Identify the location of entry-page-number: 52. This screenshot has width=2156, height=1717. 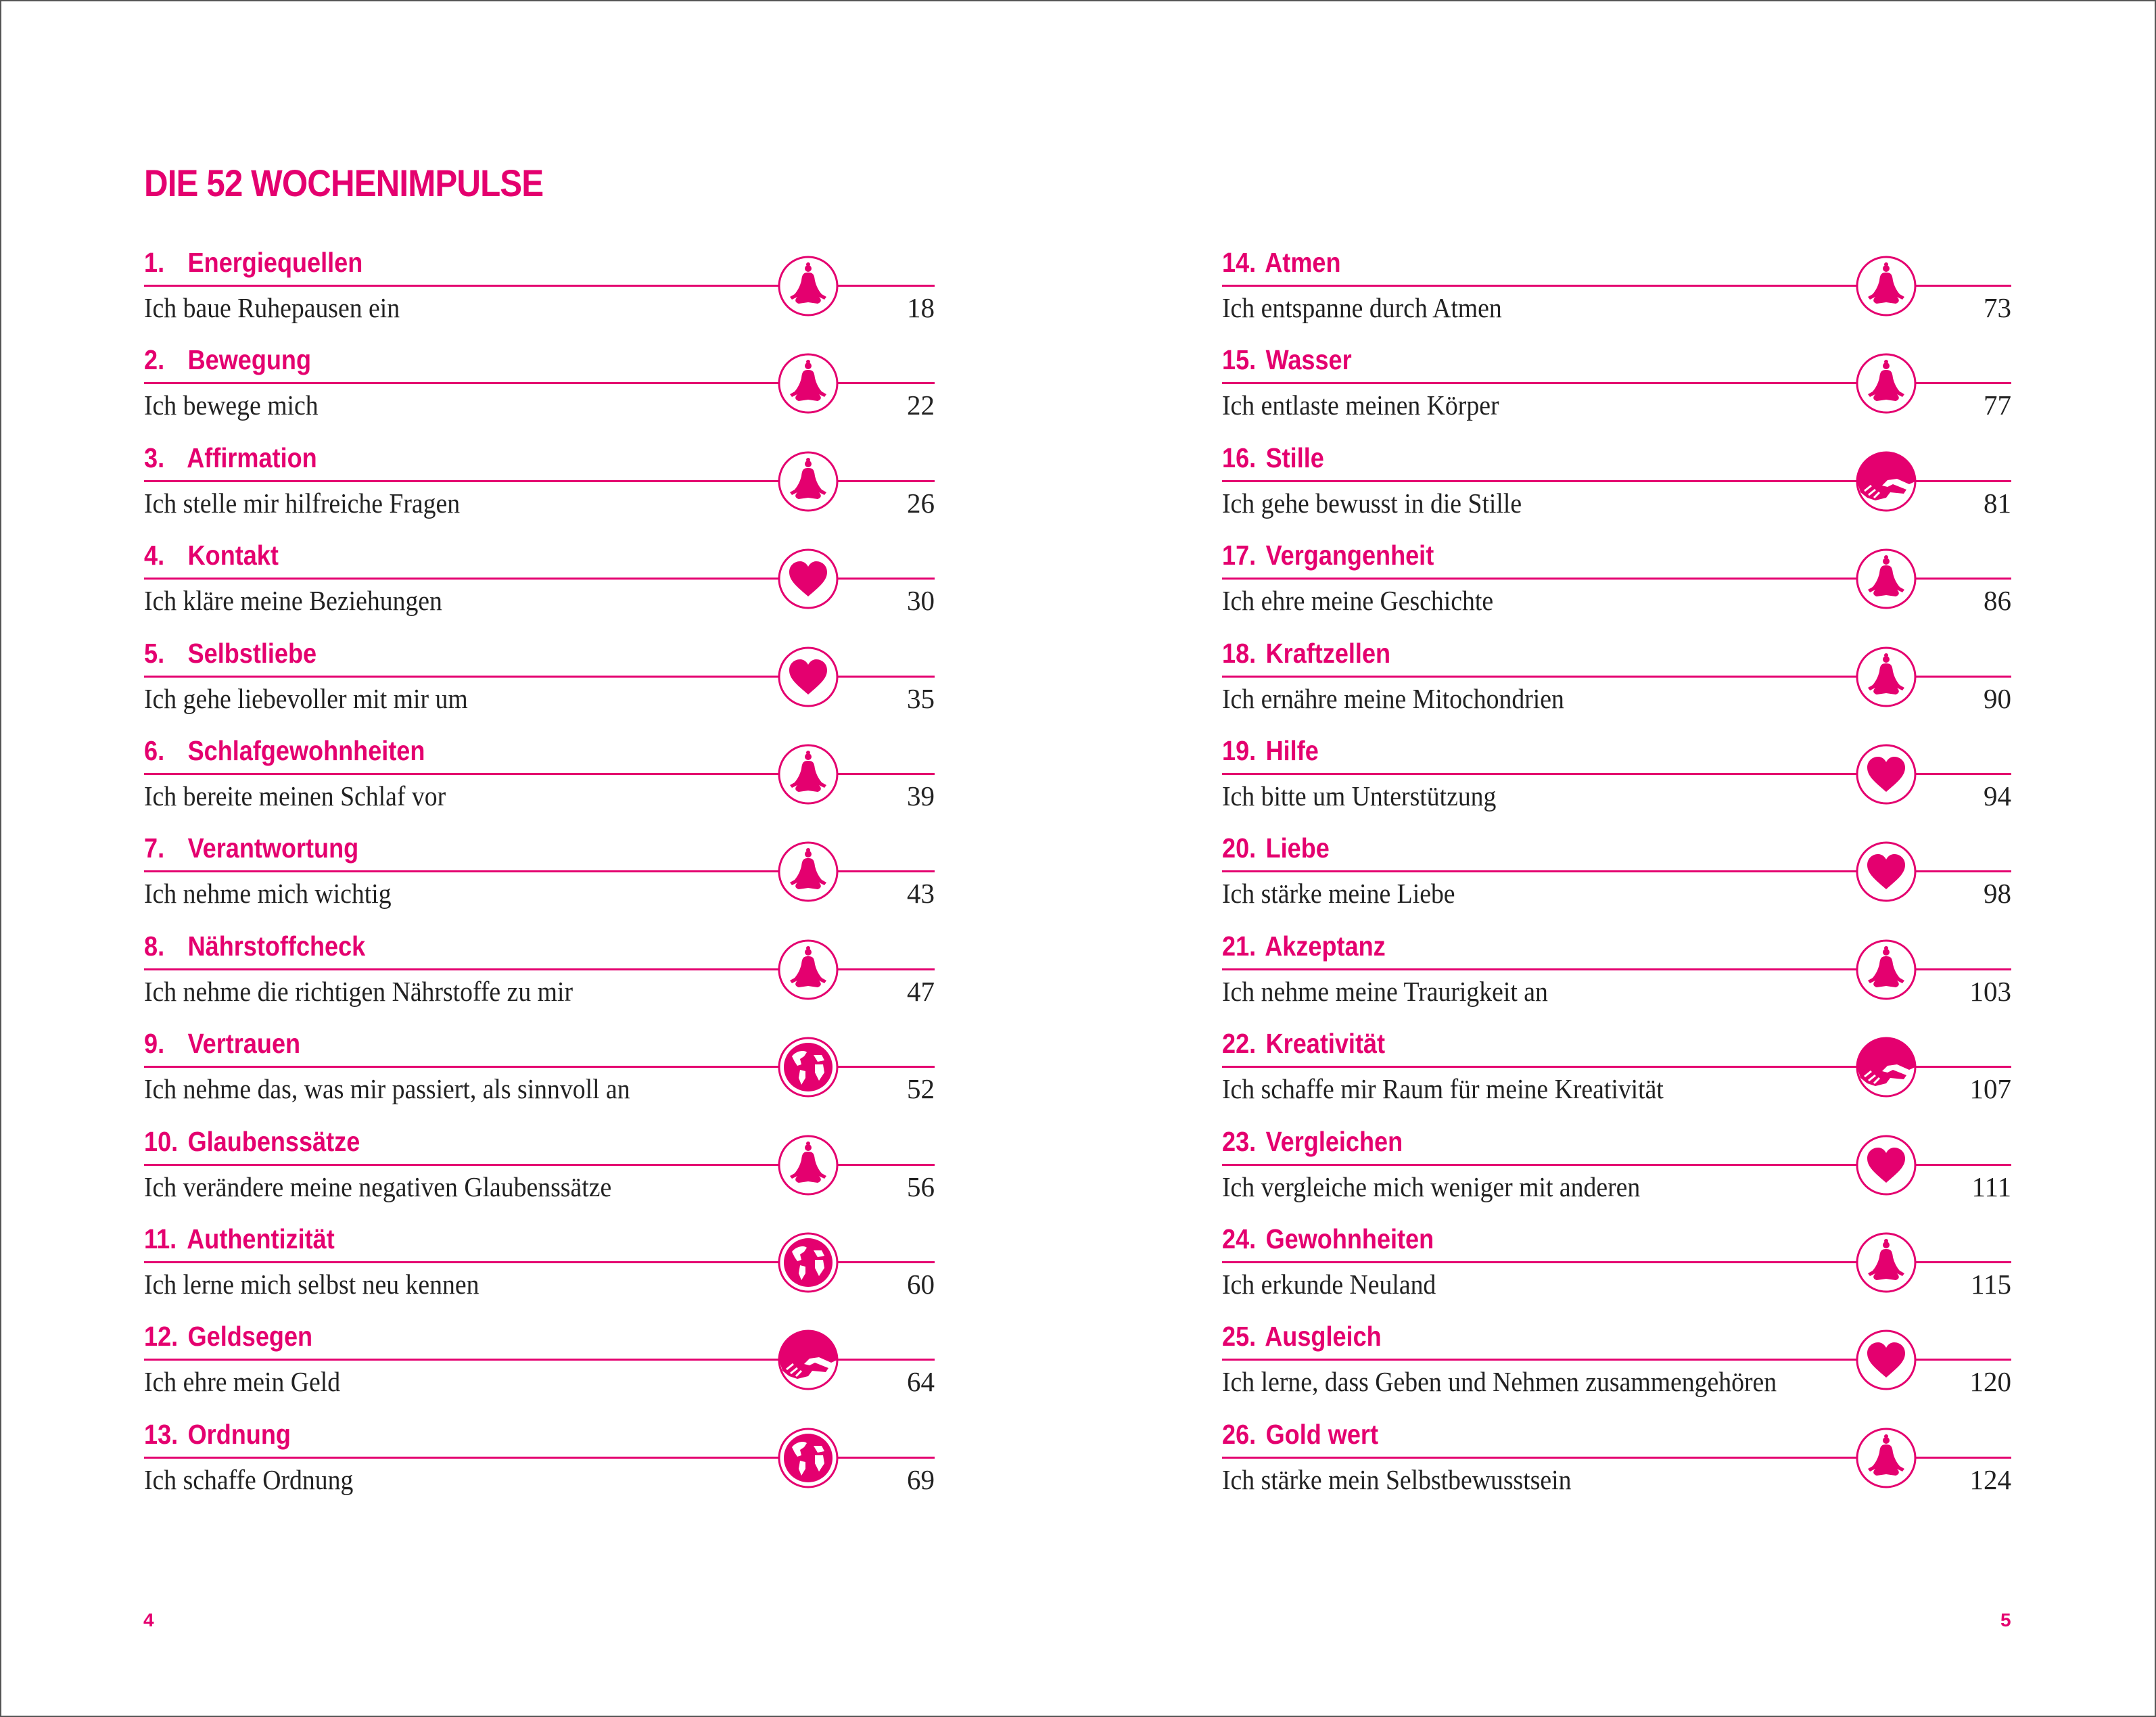
(921, 1089).